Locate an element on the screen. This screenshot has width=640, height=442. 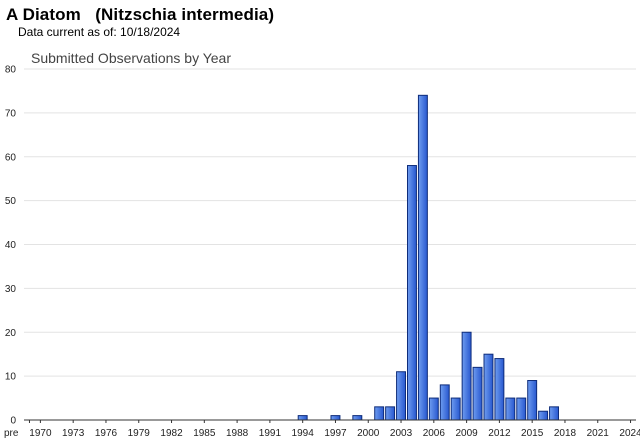
x-tick-label: 2003 is located at coordinates (401, 433).